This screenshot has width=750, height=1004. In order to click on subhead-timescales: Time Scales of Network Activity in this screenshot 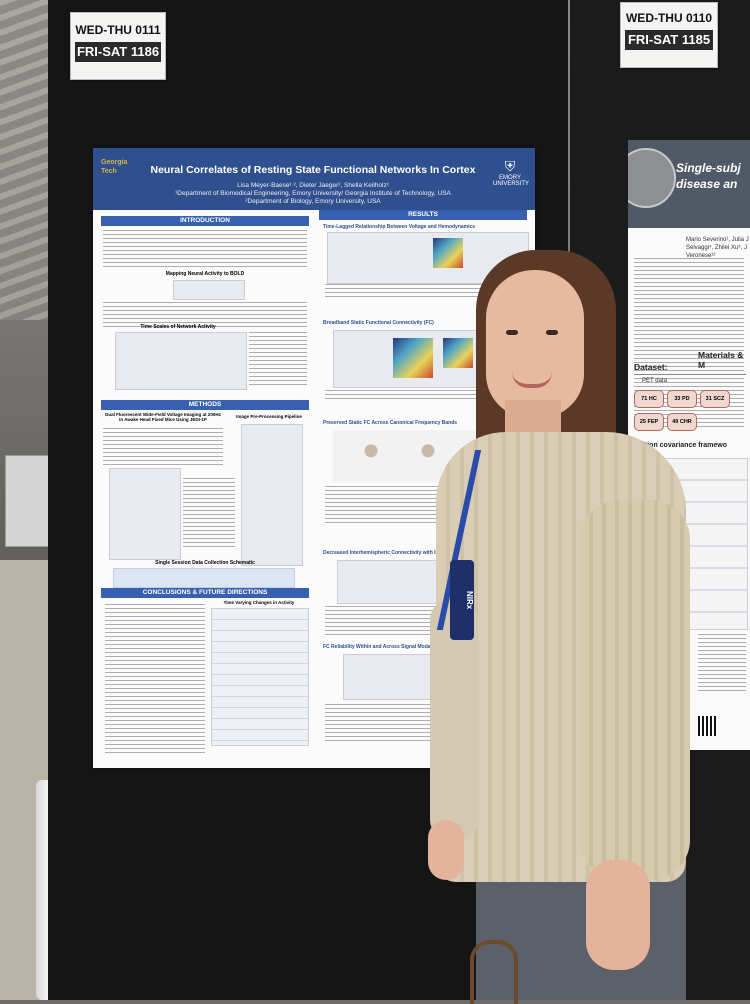, I will do `click(178, 327)`.